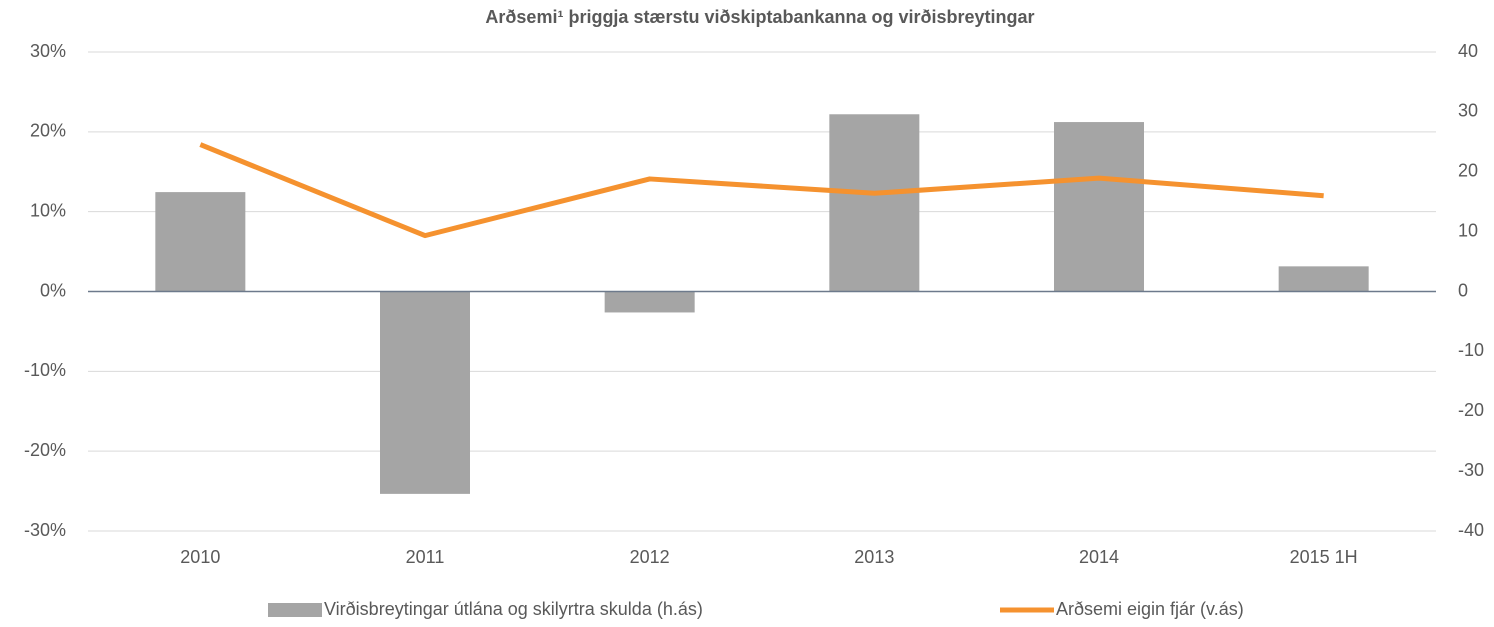 The height and width of the screenshot is (627, 1494). What do you see at coordinates (45, 530) in the screenshot?
I see `y-tick-label: -30%` at bounding box center [45, 530].